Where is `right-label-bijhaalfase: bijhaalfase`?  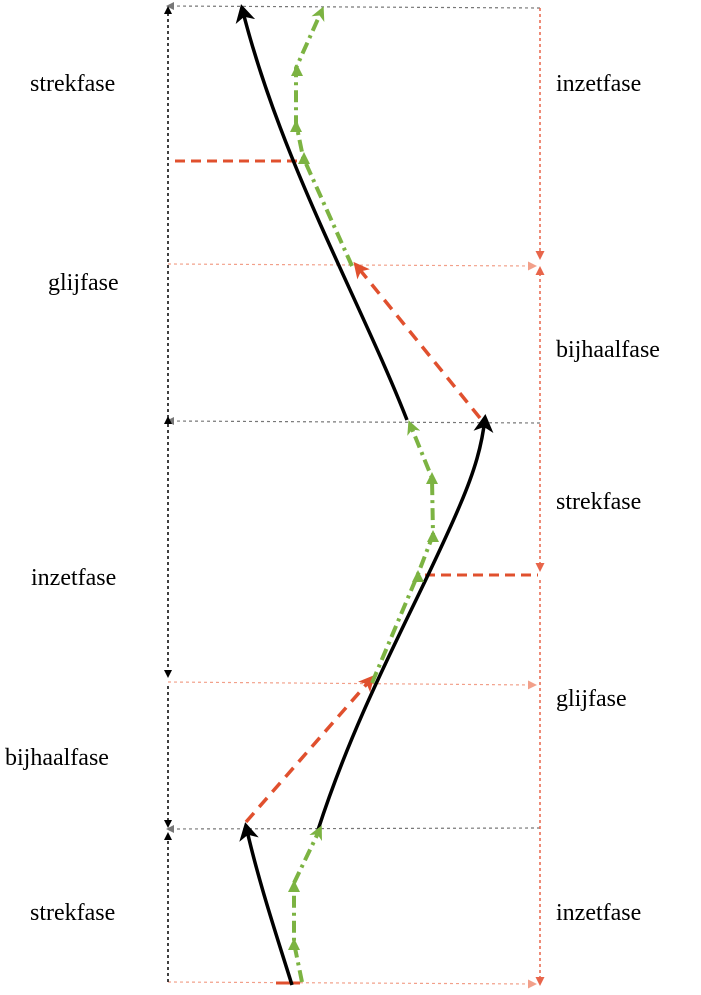 right-label-bijhaalfase: bijhaalfase is located at coordinates (608, 350).